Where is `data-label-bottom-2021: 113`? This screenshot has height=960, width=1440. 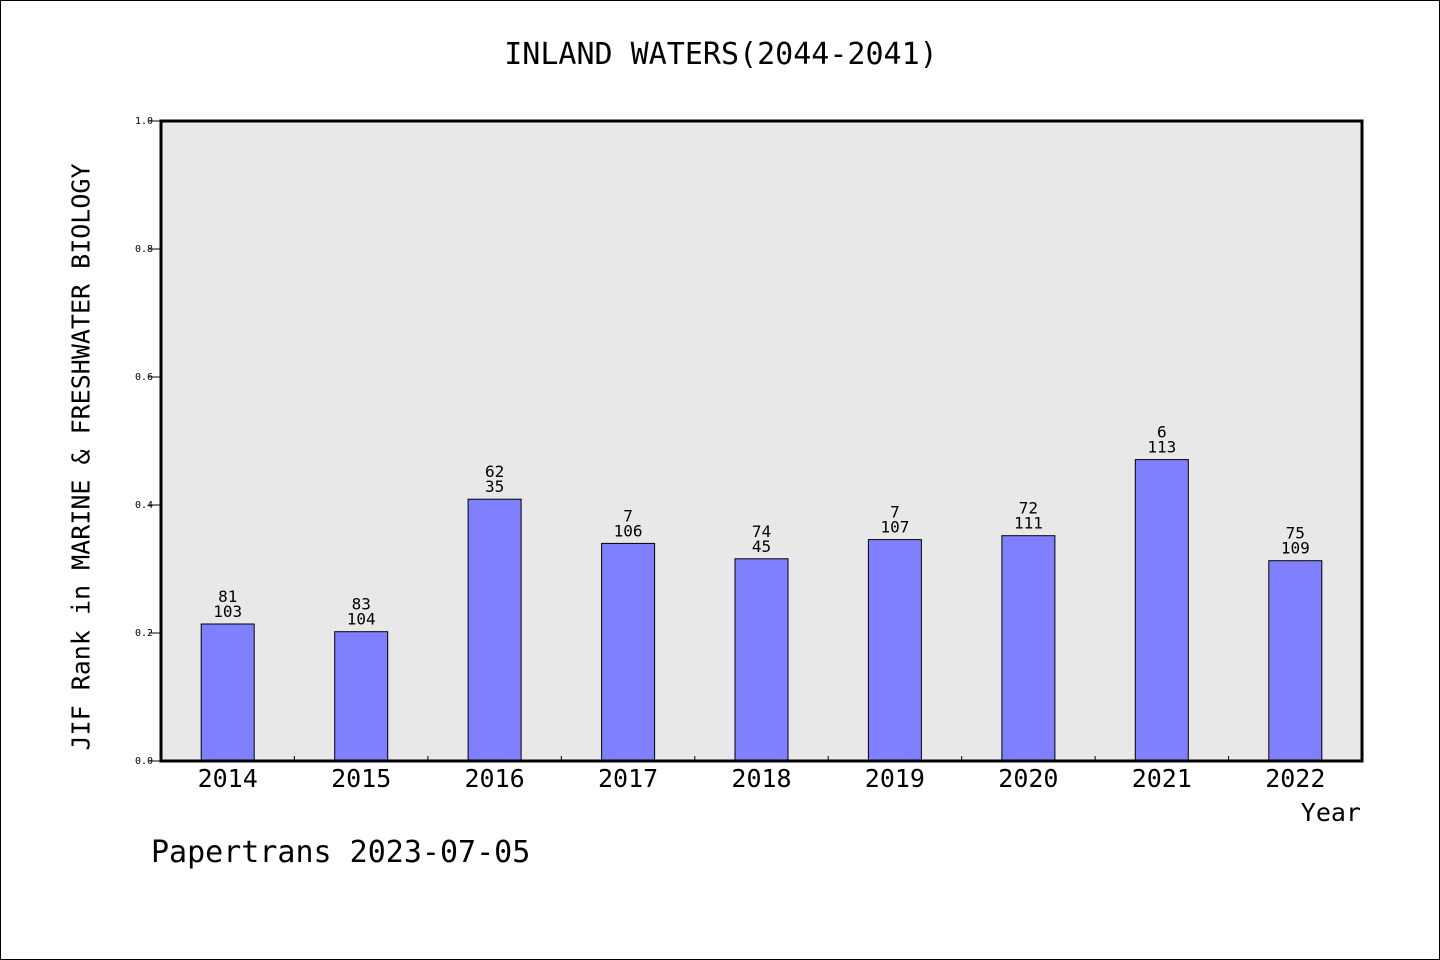
data-label-bottom-2021: 113 is located at coordinates (1161, 447).